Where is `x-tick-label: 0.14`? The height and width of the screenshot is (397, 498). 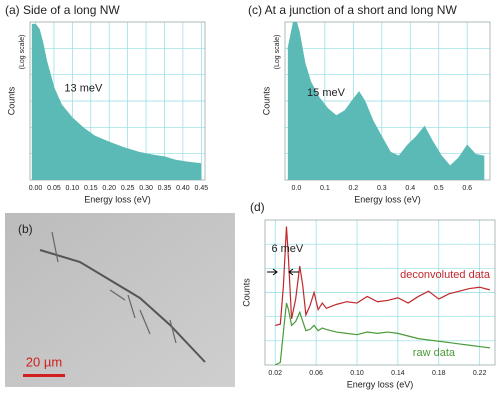 x-tick-label: 0.14 is located at coordinates (398, 373).